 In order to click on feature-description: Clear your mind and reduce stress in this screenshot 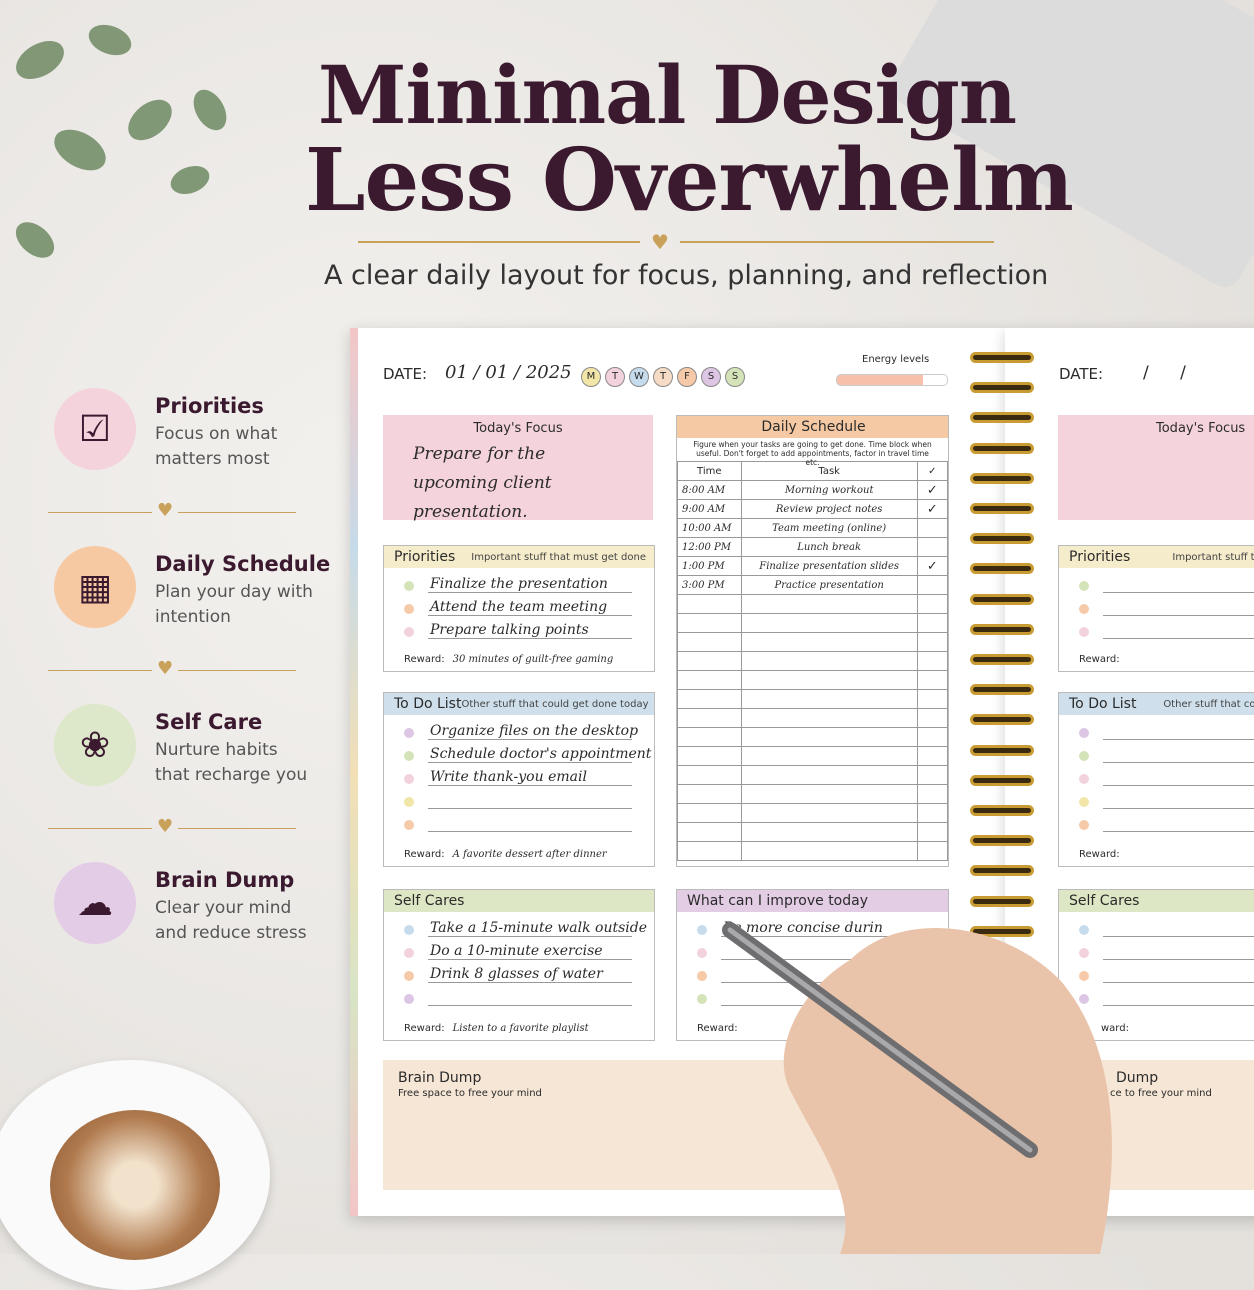, I will do `click(231, 920)`.